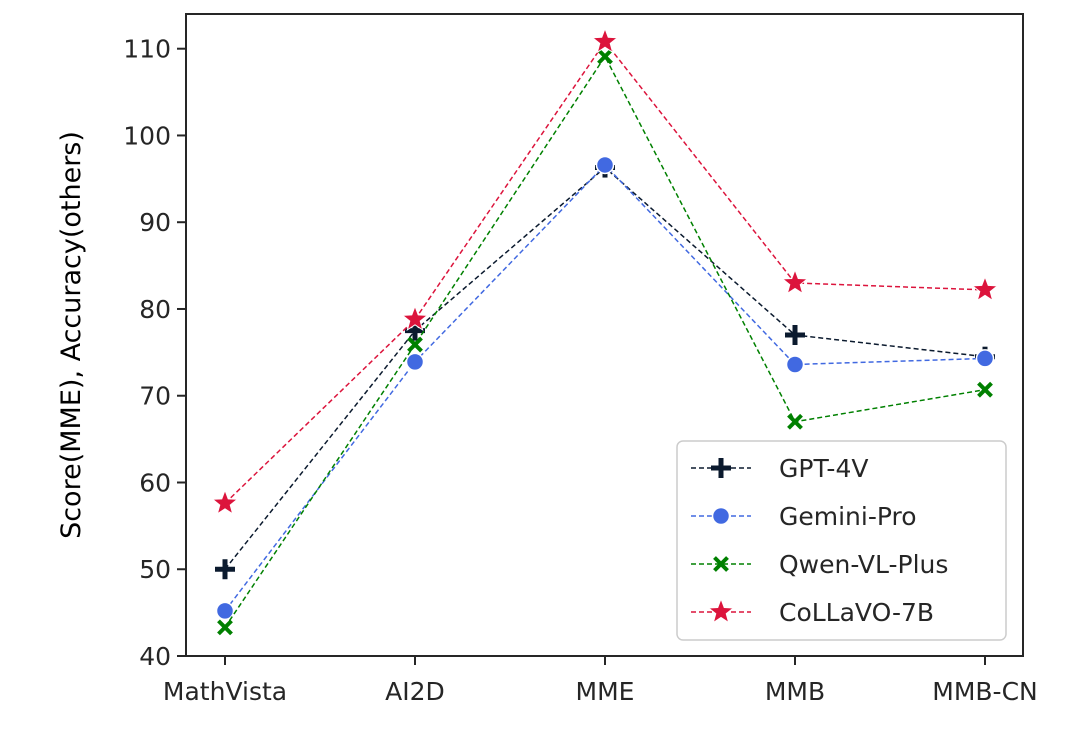 The image size is (1078, 735). I want to click on data-point-qwen-vl-plus-ai2d, so click(415, 344).